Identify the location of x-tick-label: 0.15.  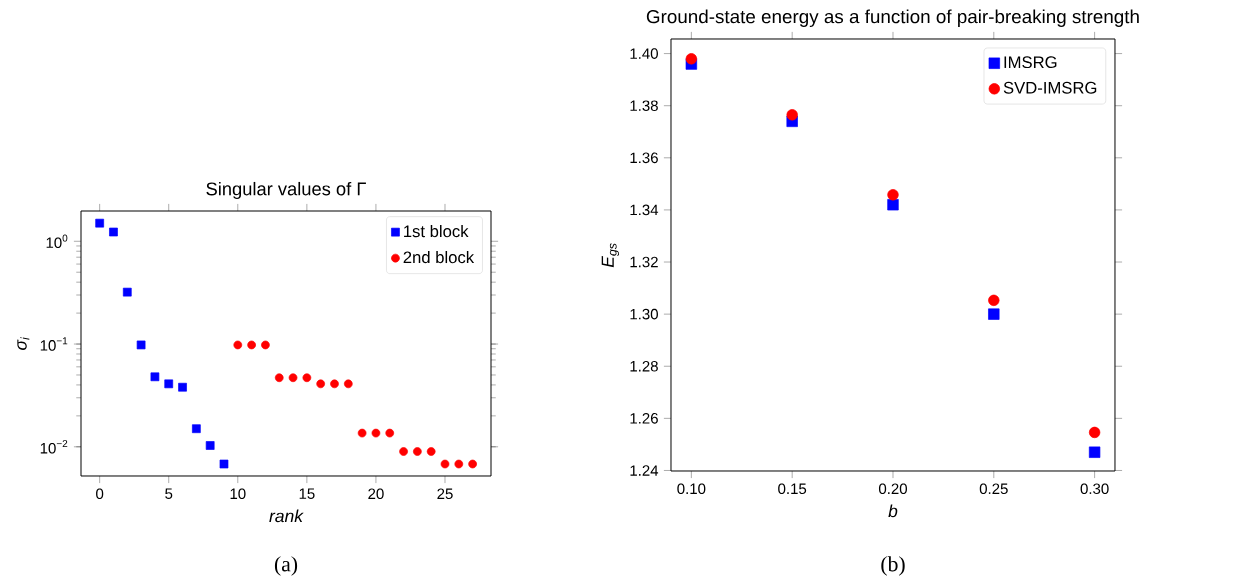
(792, 489).